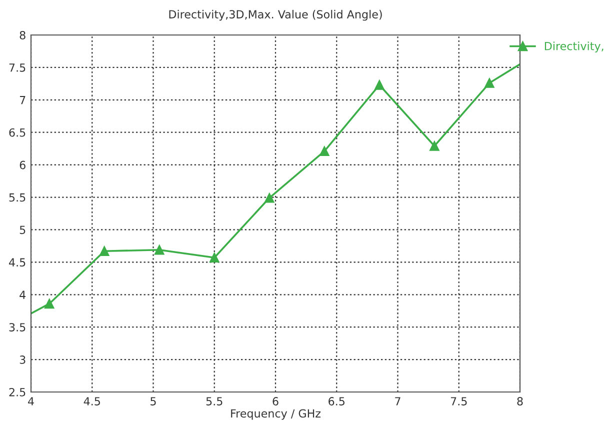 Image resolution: width=611 pixels, height=425 pixels. What do you see at coordinates (275, 401) in the screenshot?
I see `x-tick-label: 6` at bounding box center [275, 401].